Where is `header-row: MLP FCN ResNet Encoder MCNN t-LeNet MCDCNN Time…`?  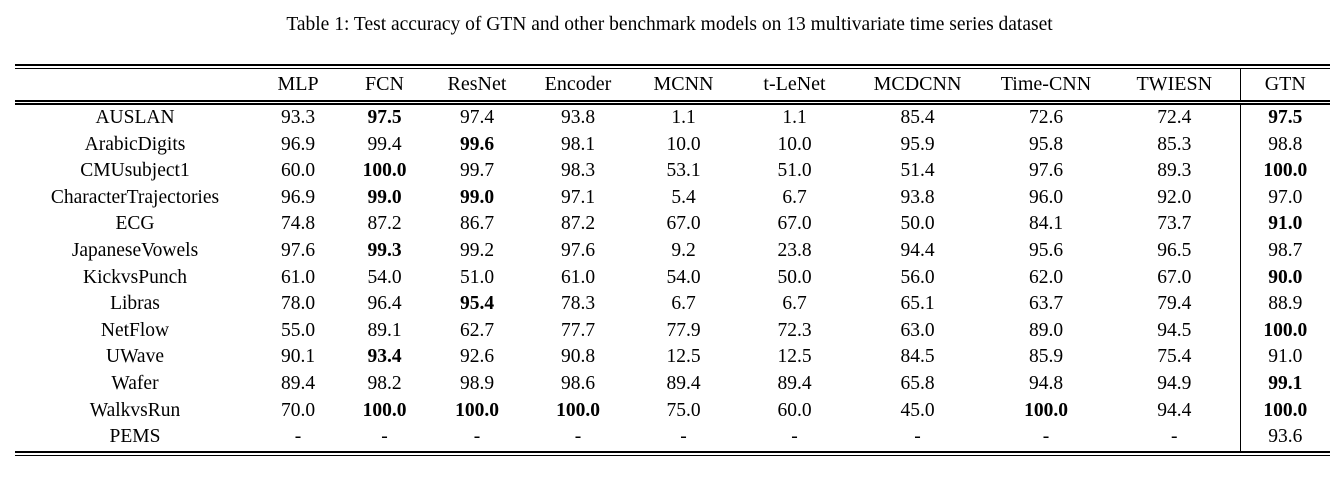
header-row: MLP FCN ResNet Encoder MCNN t-LeNet MCDCNN Time… is located at coordinates (672, 87).